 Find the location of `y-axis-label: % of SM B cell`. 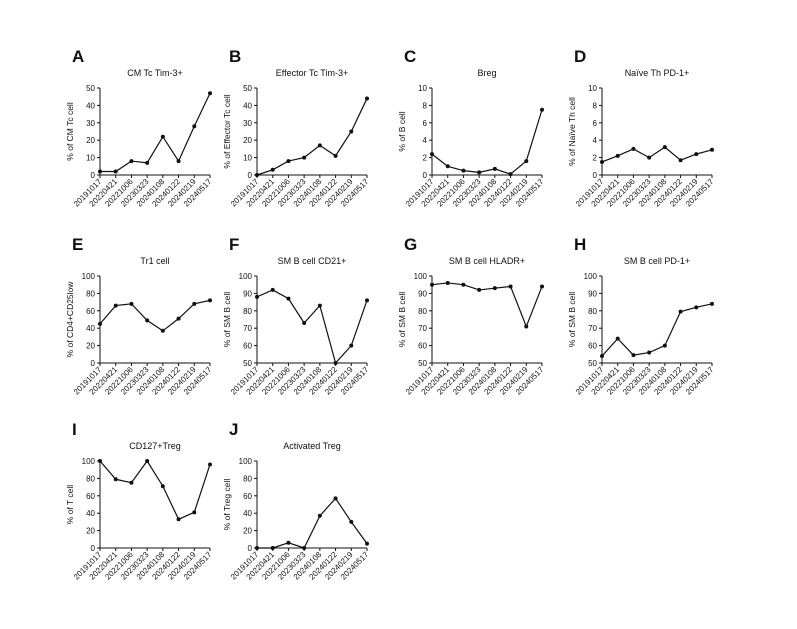

y-axis-label: % of SM B cell is located at coordinates (402, 319).